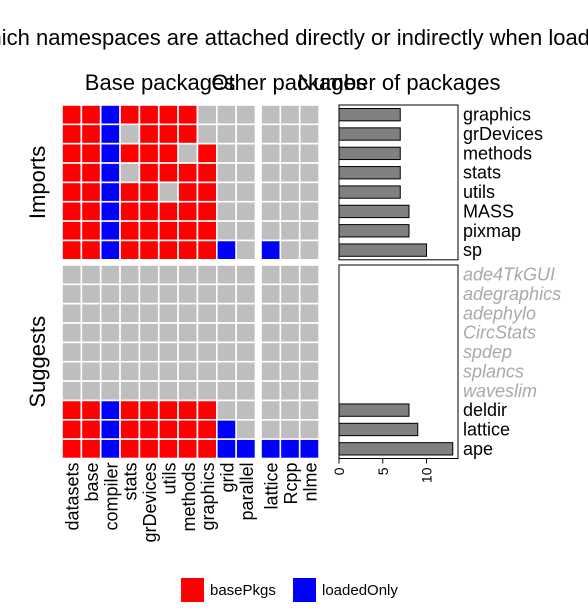 The height and width of the screenshot is (613, 588). I want to click on row-label: utils, so click(479, 192).